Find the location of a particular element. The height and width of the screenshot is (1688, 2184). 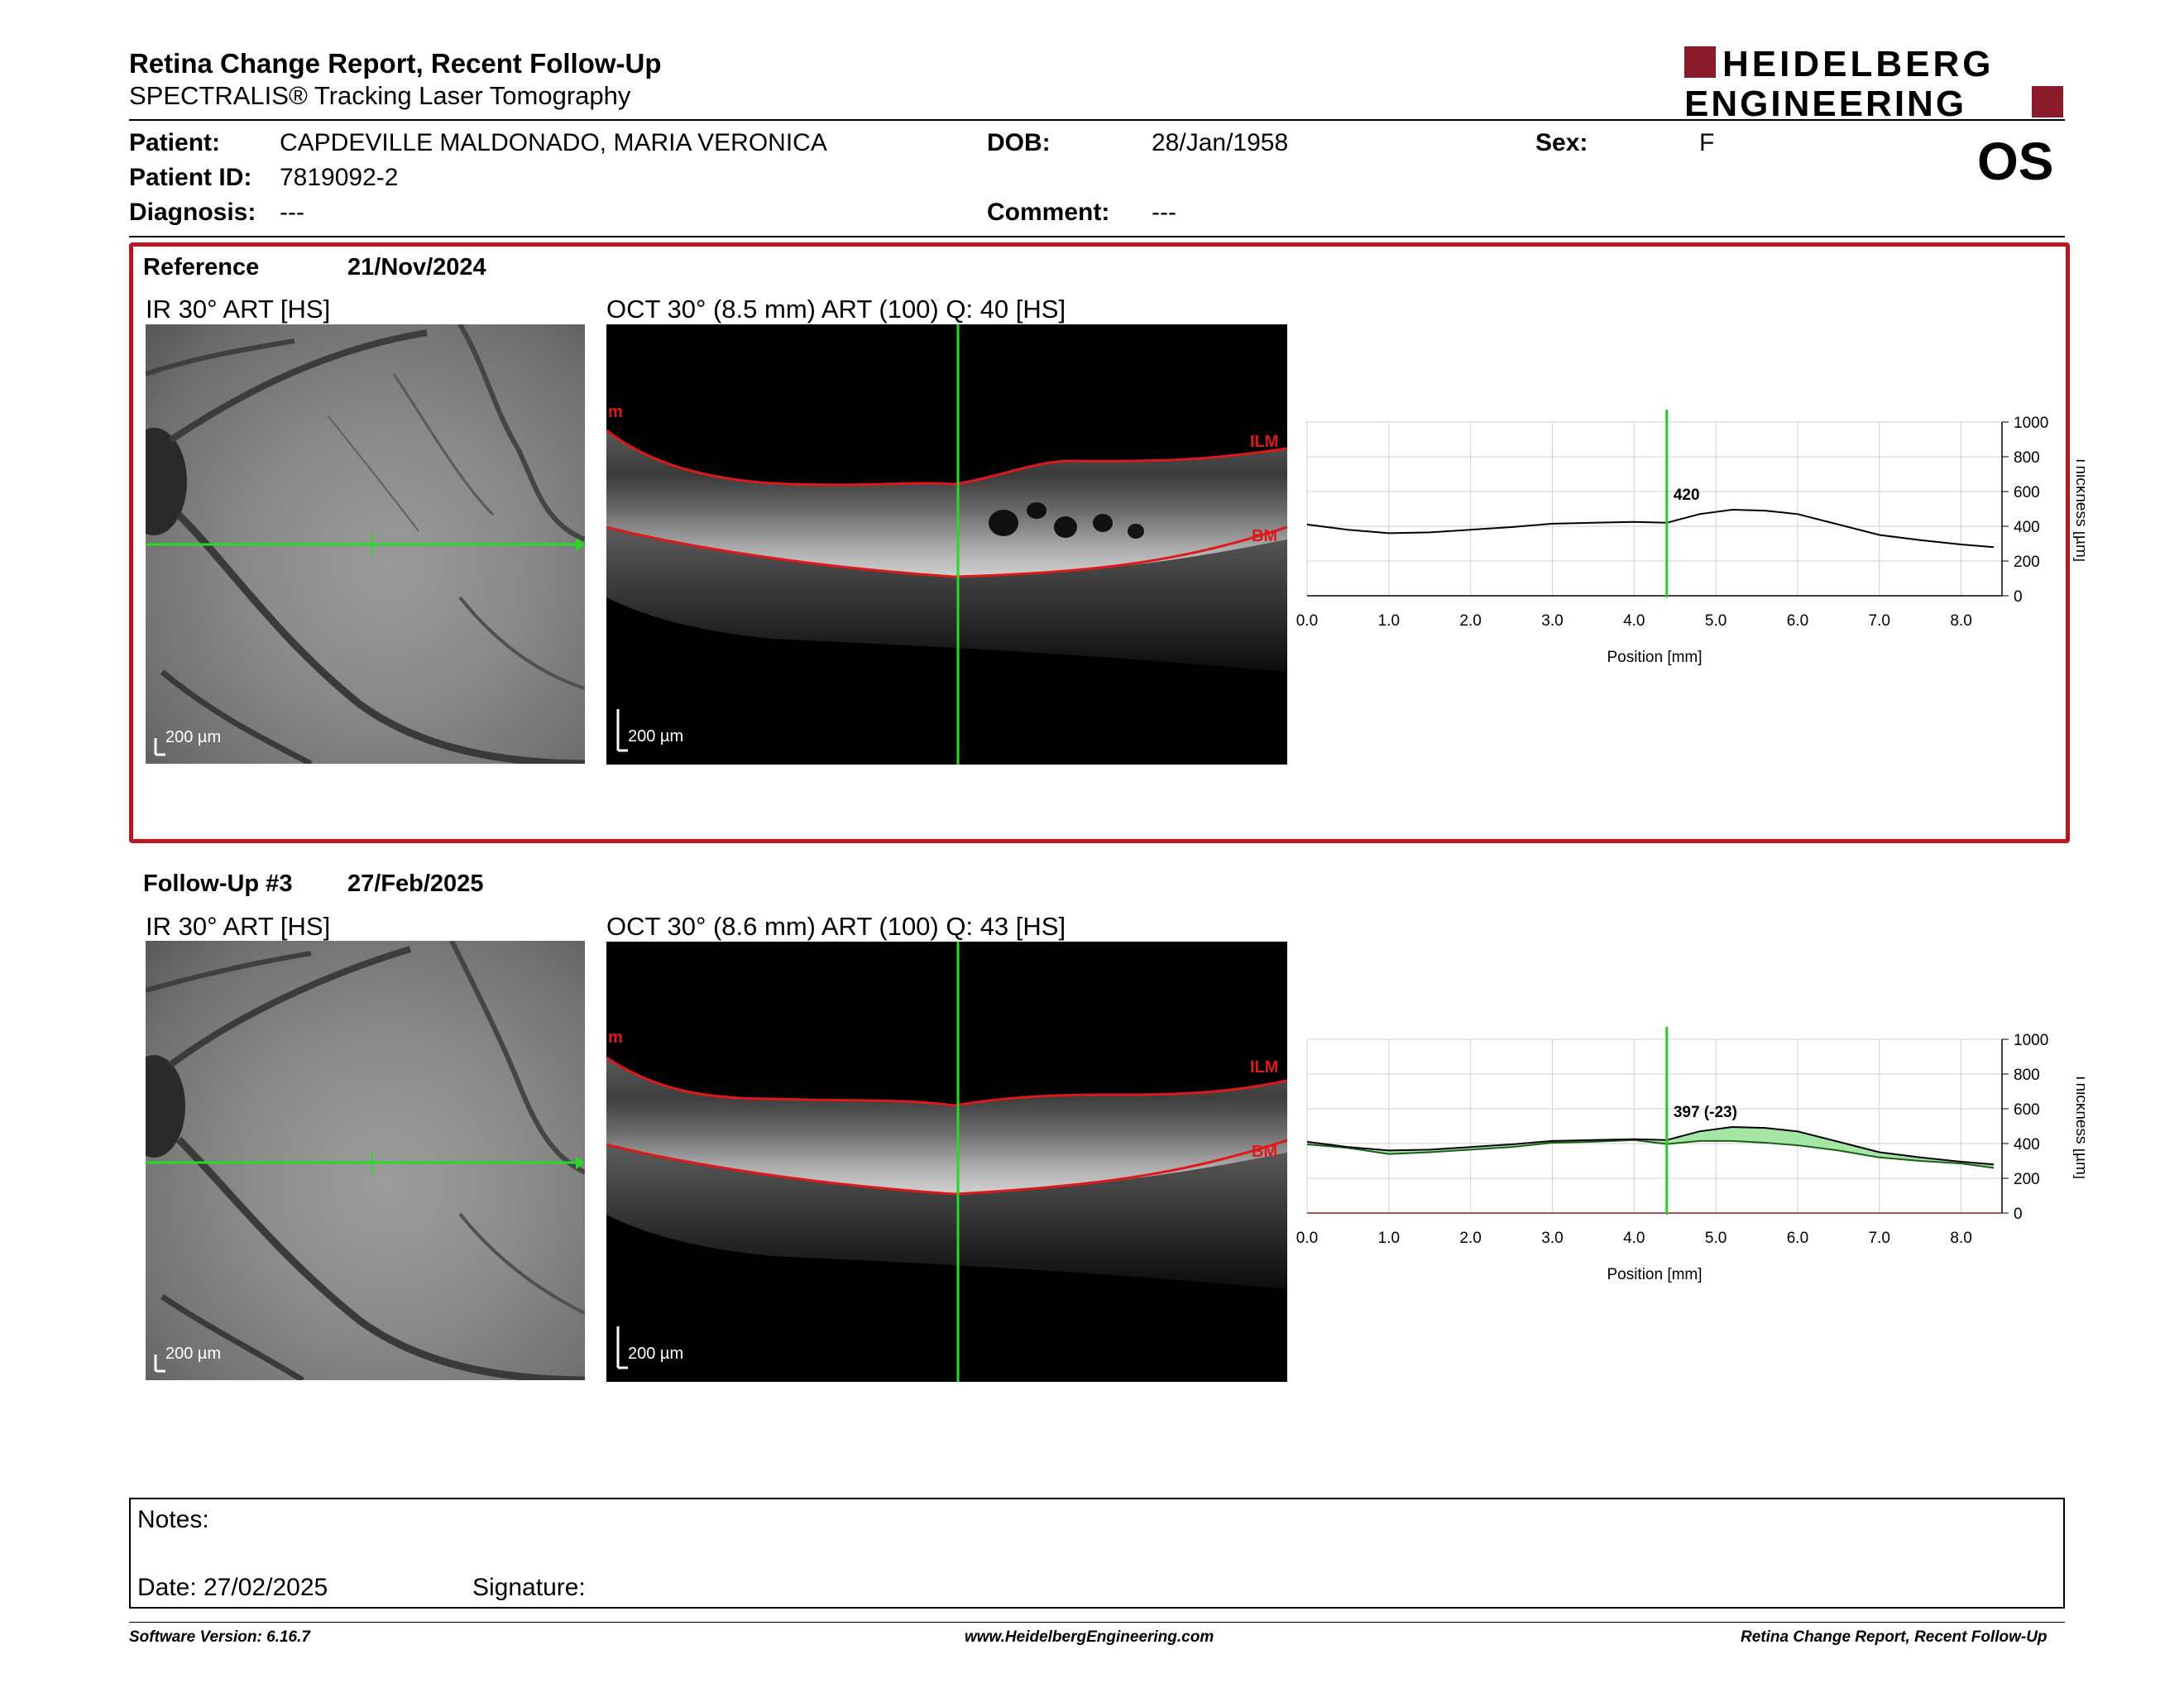

notes-date: Date: 27/02/2025 is located at coordinates (232, 1587).